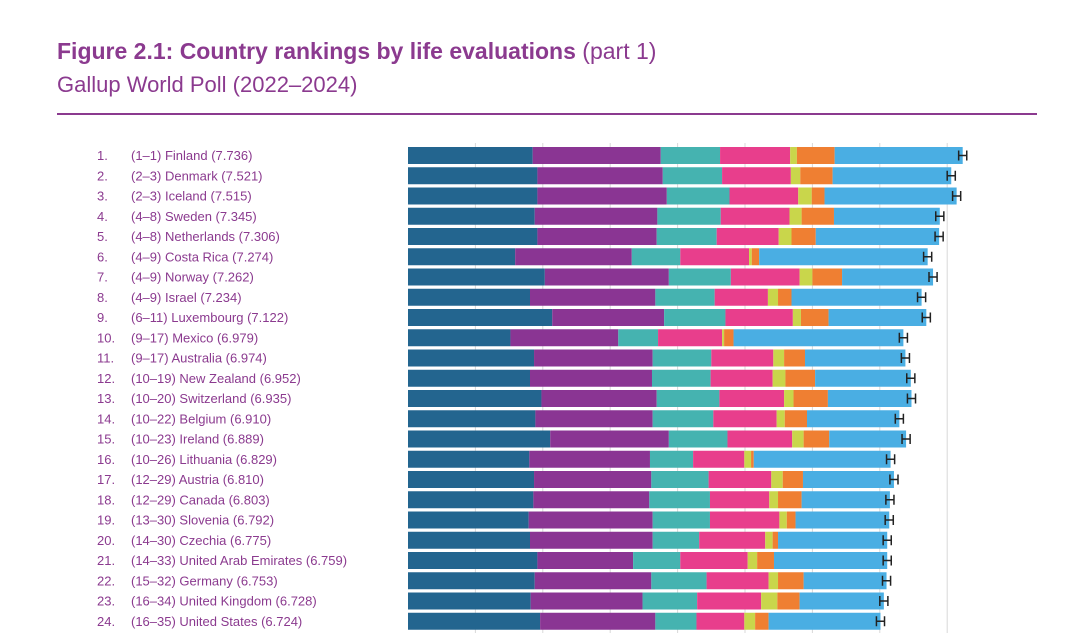 This screenshot has width=1067, height=635. Describe the element at coordinates (204, 580) in the screenshot. I see `country-label: (15–32) Germany (6.753)` at that location.